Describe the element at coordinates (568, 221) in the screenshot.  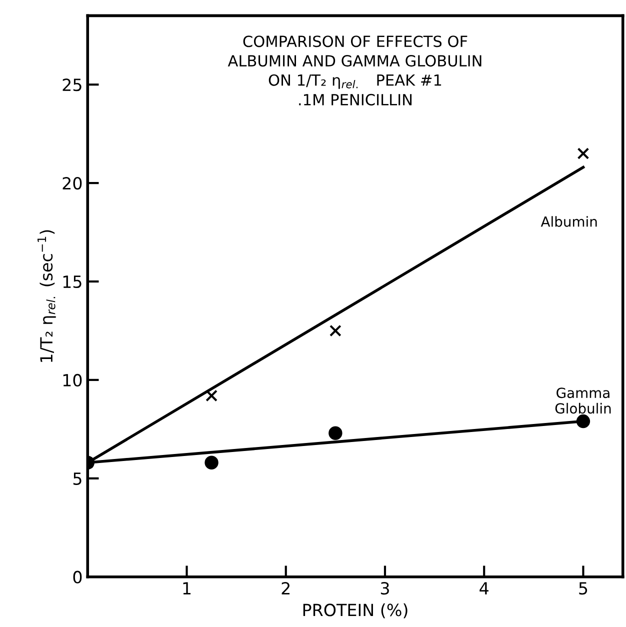
I see `series-label: Albumin` at that location.